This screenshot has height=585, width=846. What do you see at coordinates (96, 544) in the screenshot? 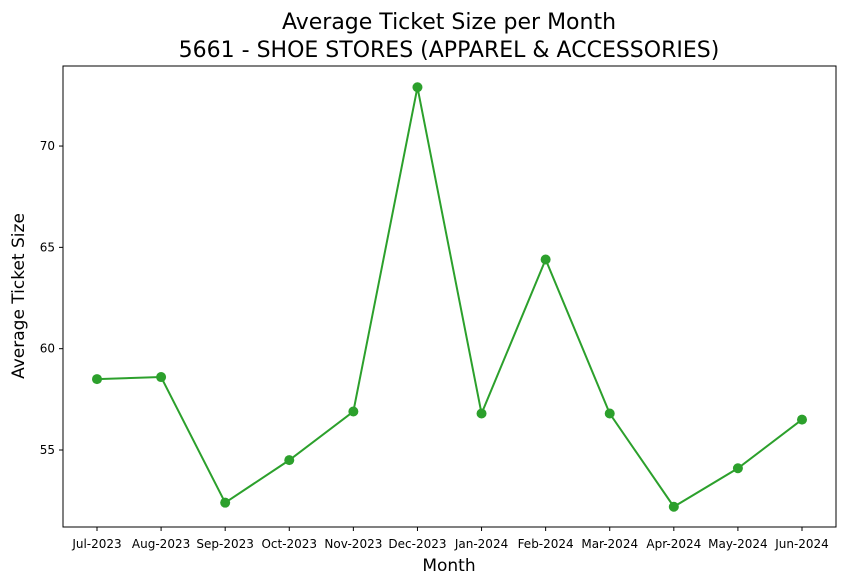
I see `x-tick-label: Jul-2023` at bounding box center [96, 544].